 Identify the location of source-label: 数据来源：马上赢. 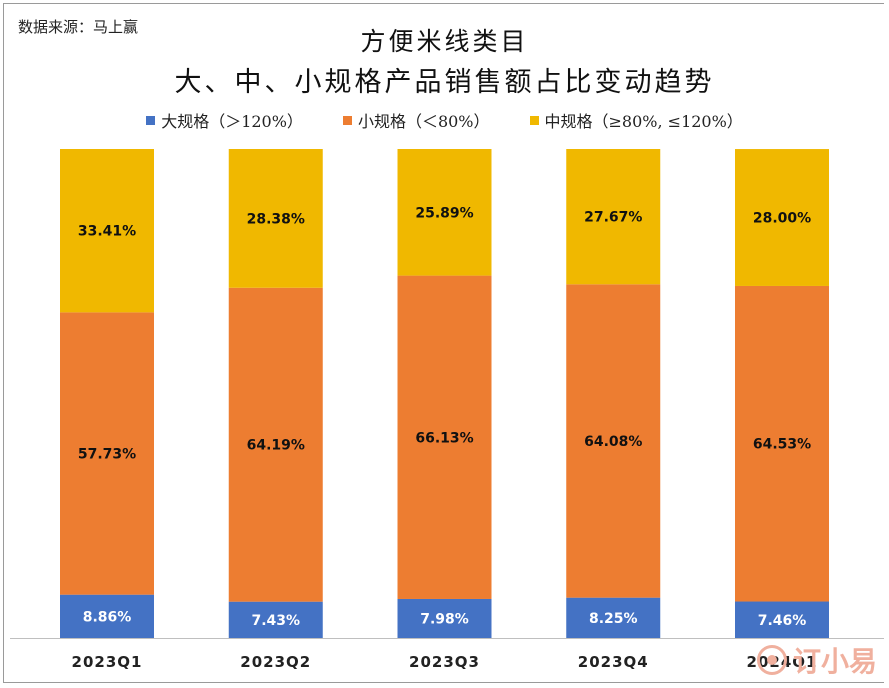
(78, 27).